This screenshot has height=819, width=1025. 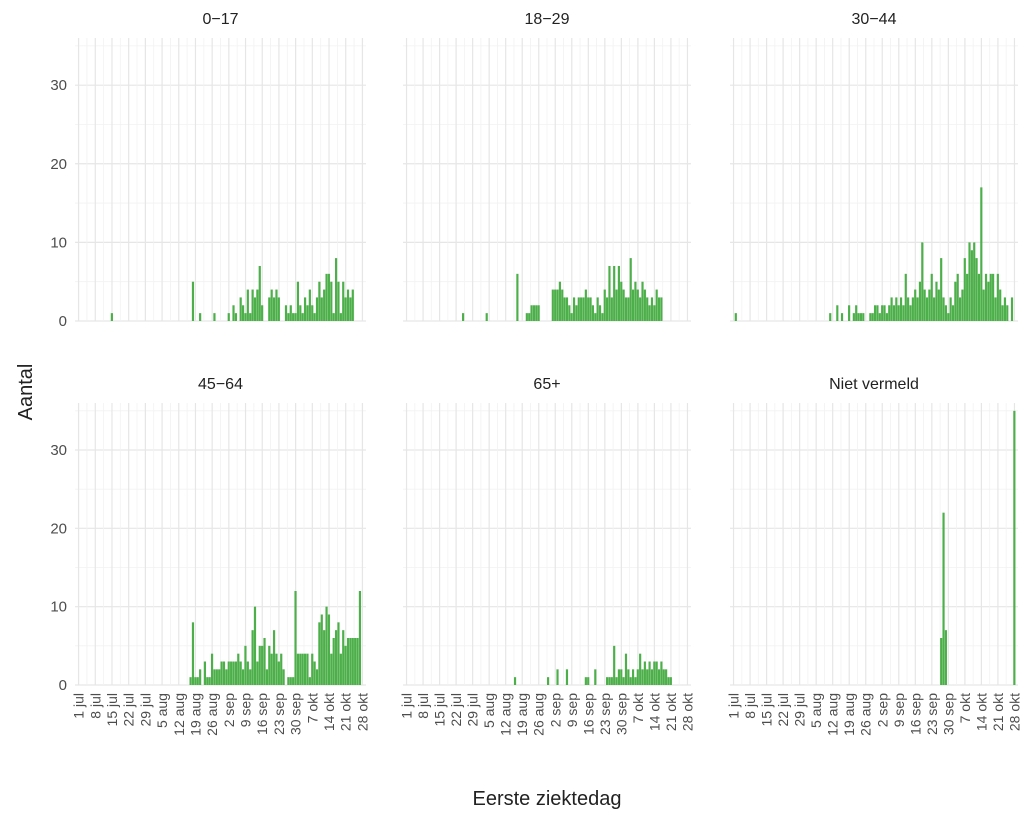 What do you see at coordinates (63, 685) in the screenshot?
I see `y-tick-label: 0` at bounding box center [63, 685].